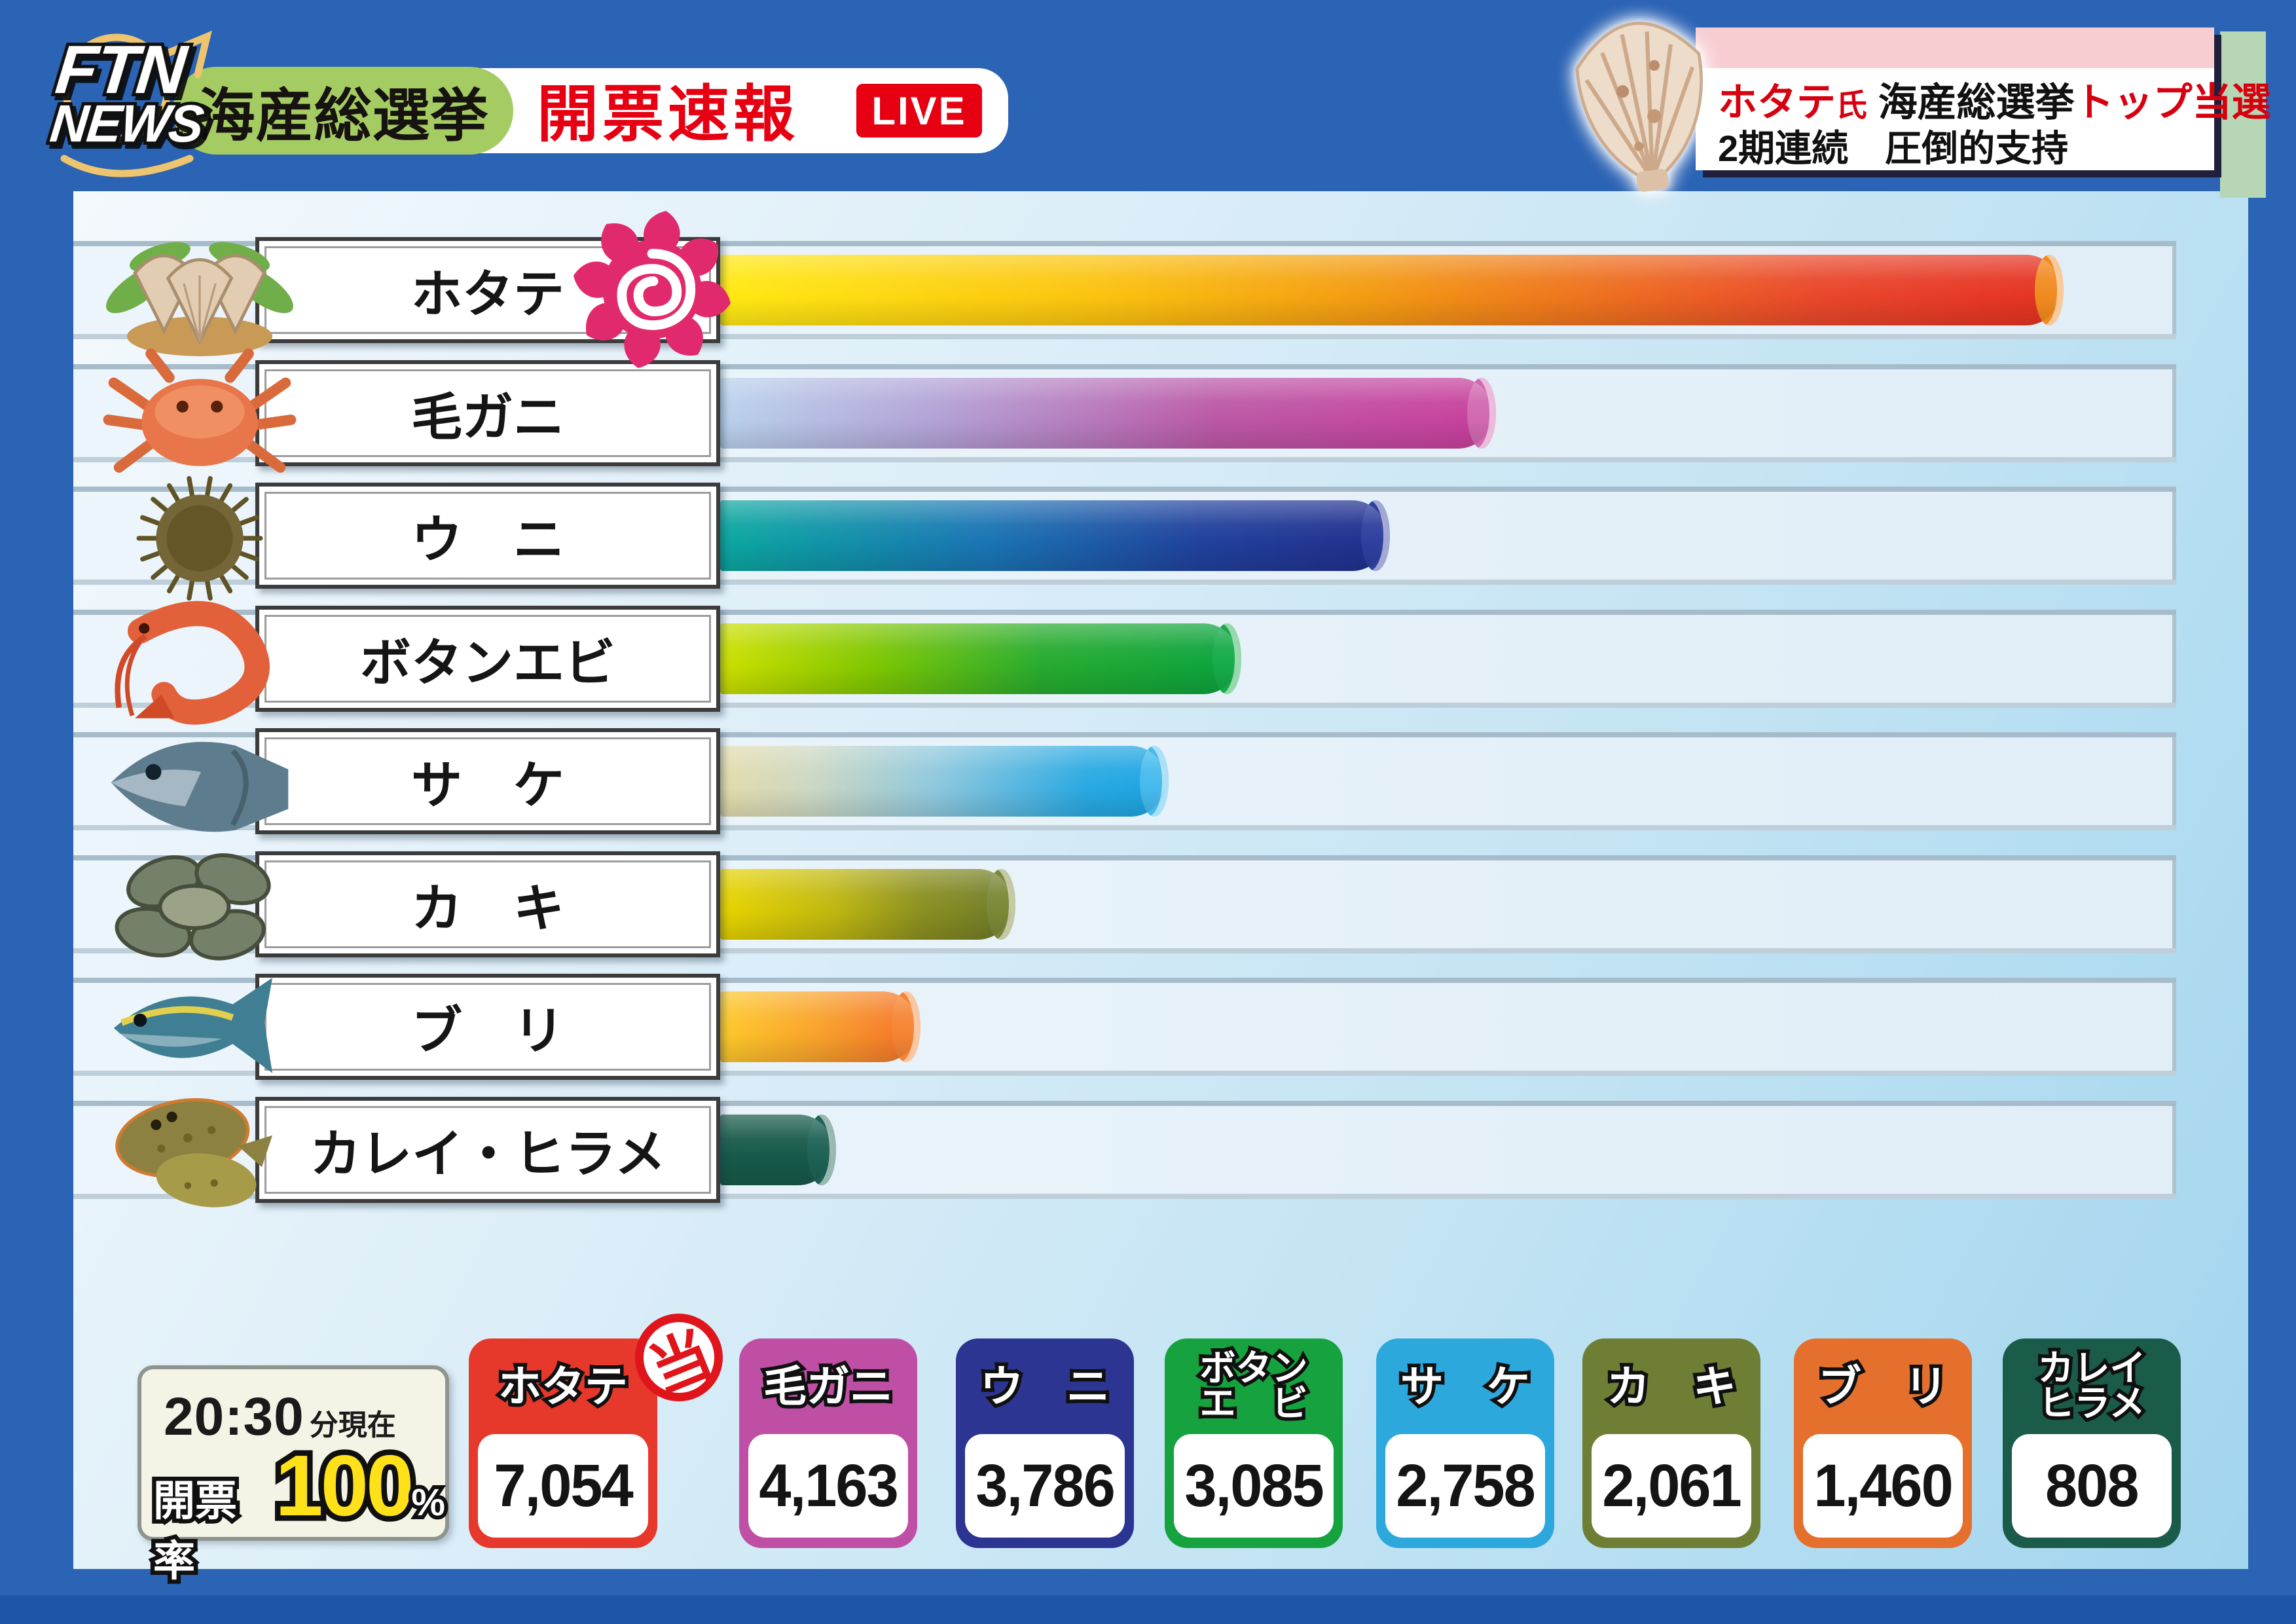 This screenshot has height=1624, width=2296. Describe the element at coordinates (2243, 114) in the screenshot. I see `ticker-green-ribbon` at that location.